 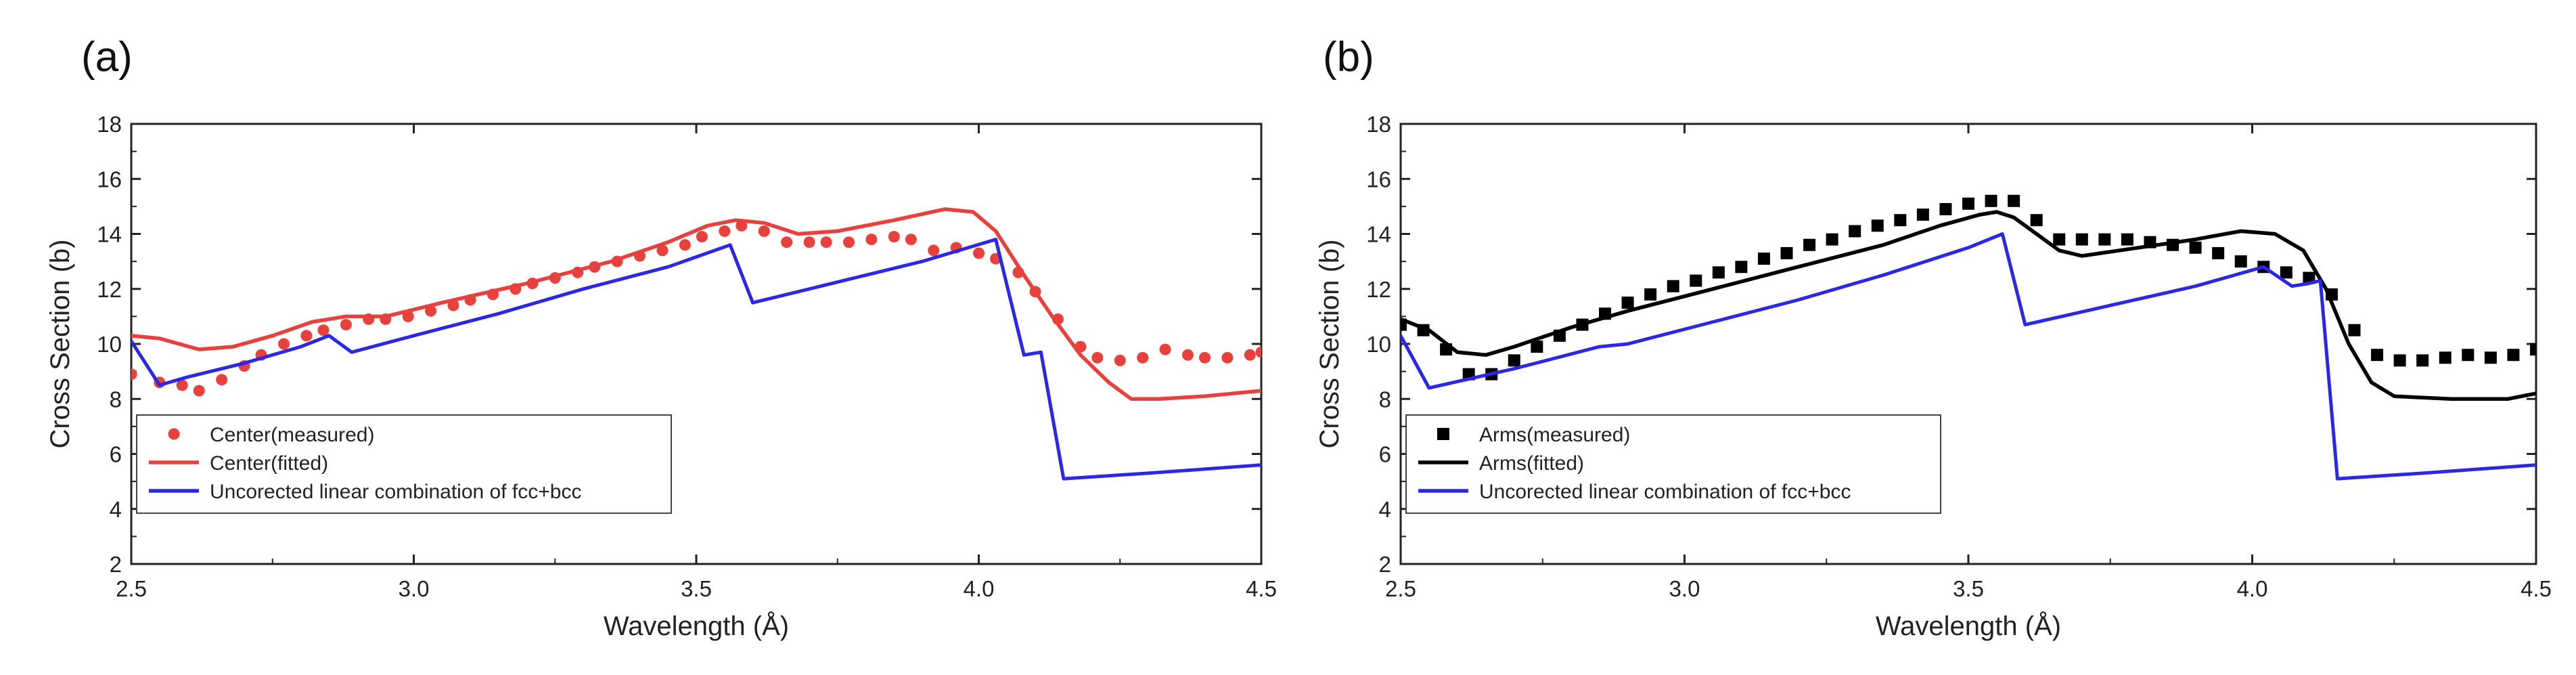 What do you see at coordinates (110, 344) in the screenshot?
I see `y-tick-label: 10` at bounding box center [110, 344].